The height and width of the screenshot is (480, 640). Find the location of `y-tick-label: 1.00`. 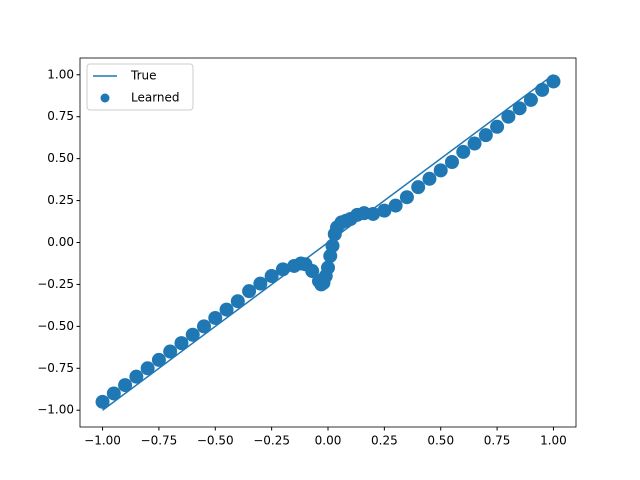

y-tick-label: 1.00 is located at coordinates (60, 74).